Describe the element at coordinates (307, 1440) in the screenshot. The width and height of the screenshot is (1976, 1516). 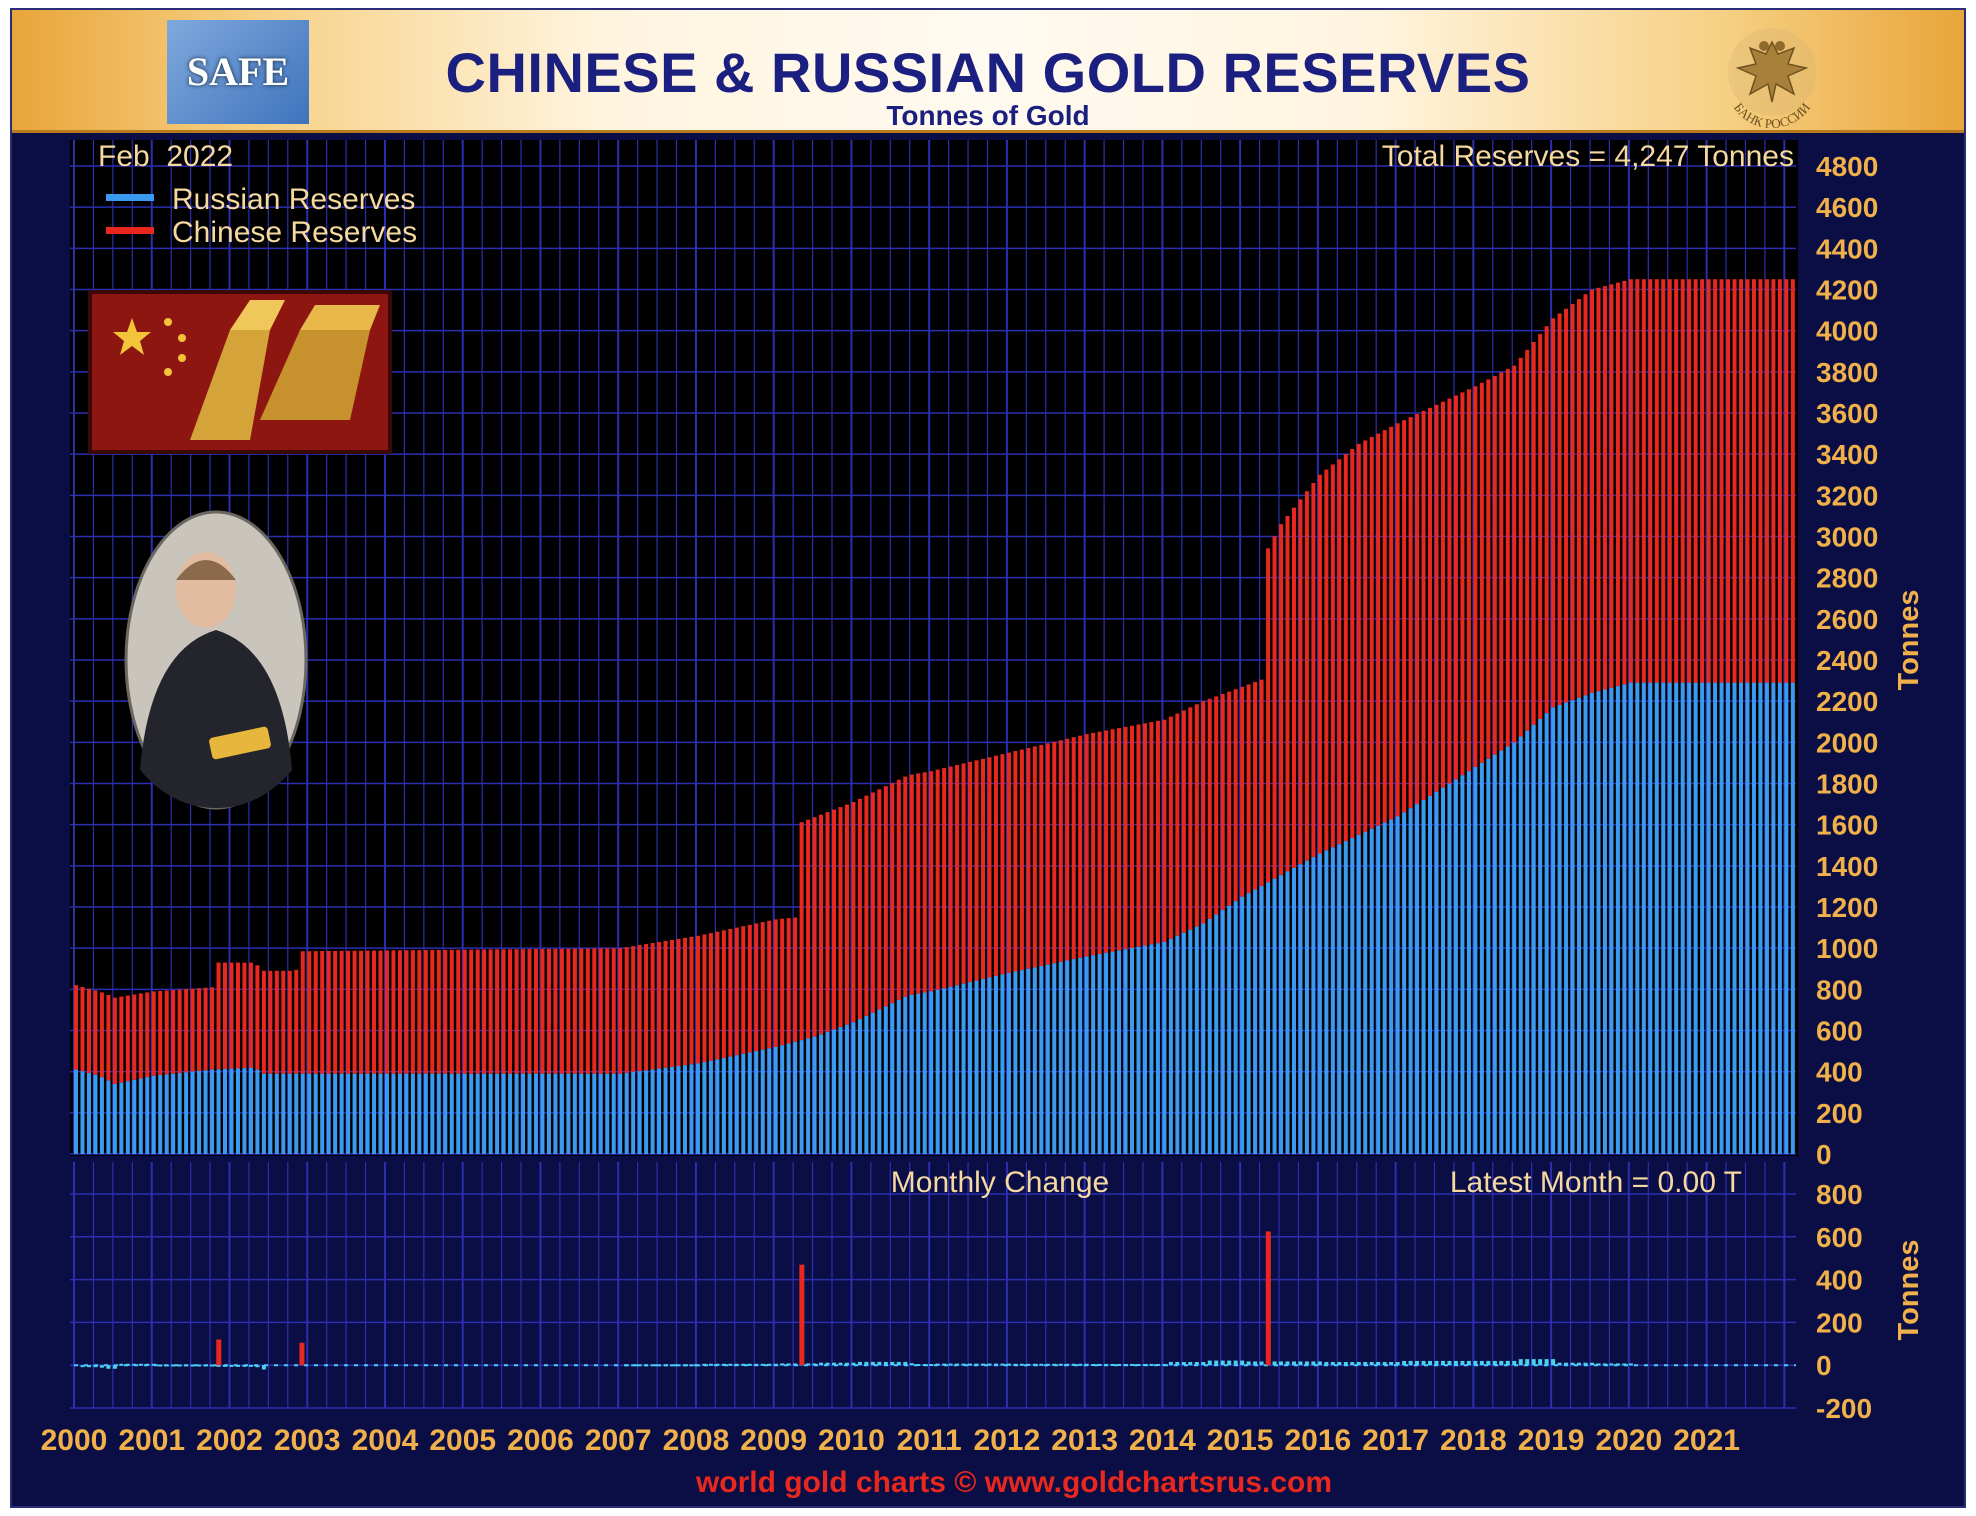
I see `x-tick-label: 2003` at that location.